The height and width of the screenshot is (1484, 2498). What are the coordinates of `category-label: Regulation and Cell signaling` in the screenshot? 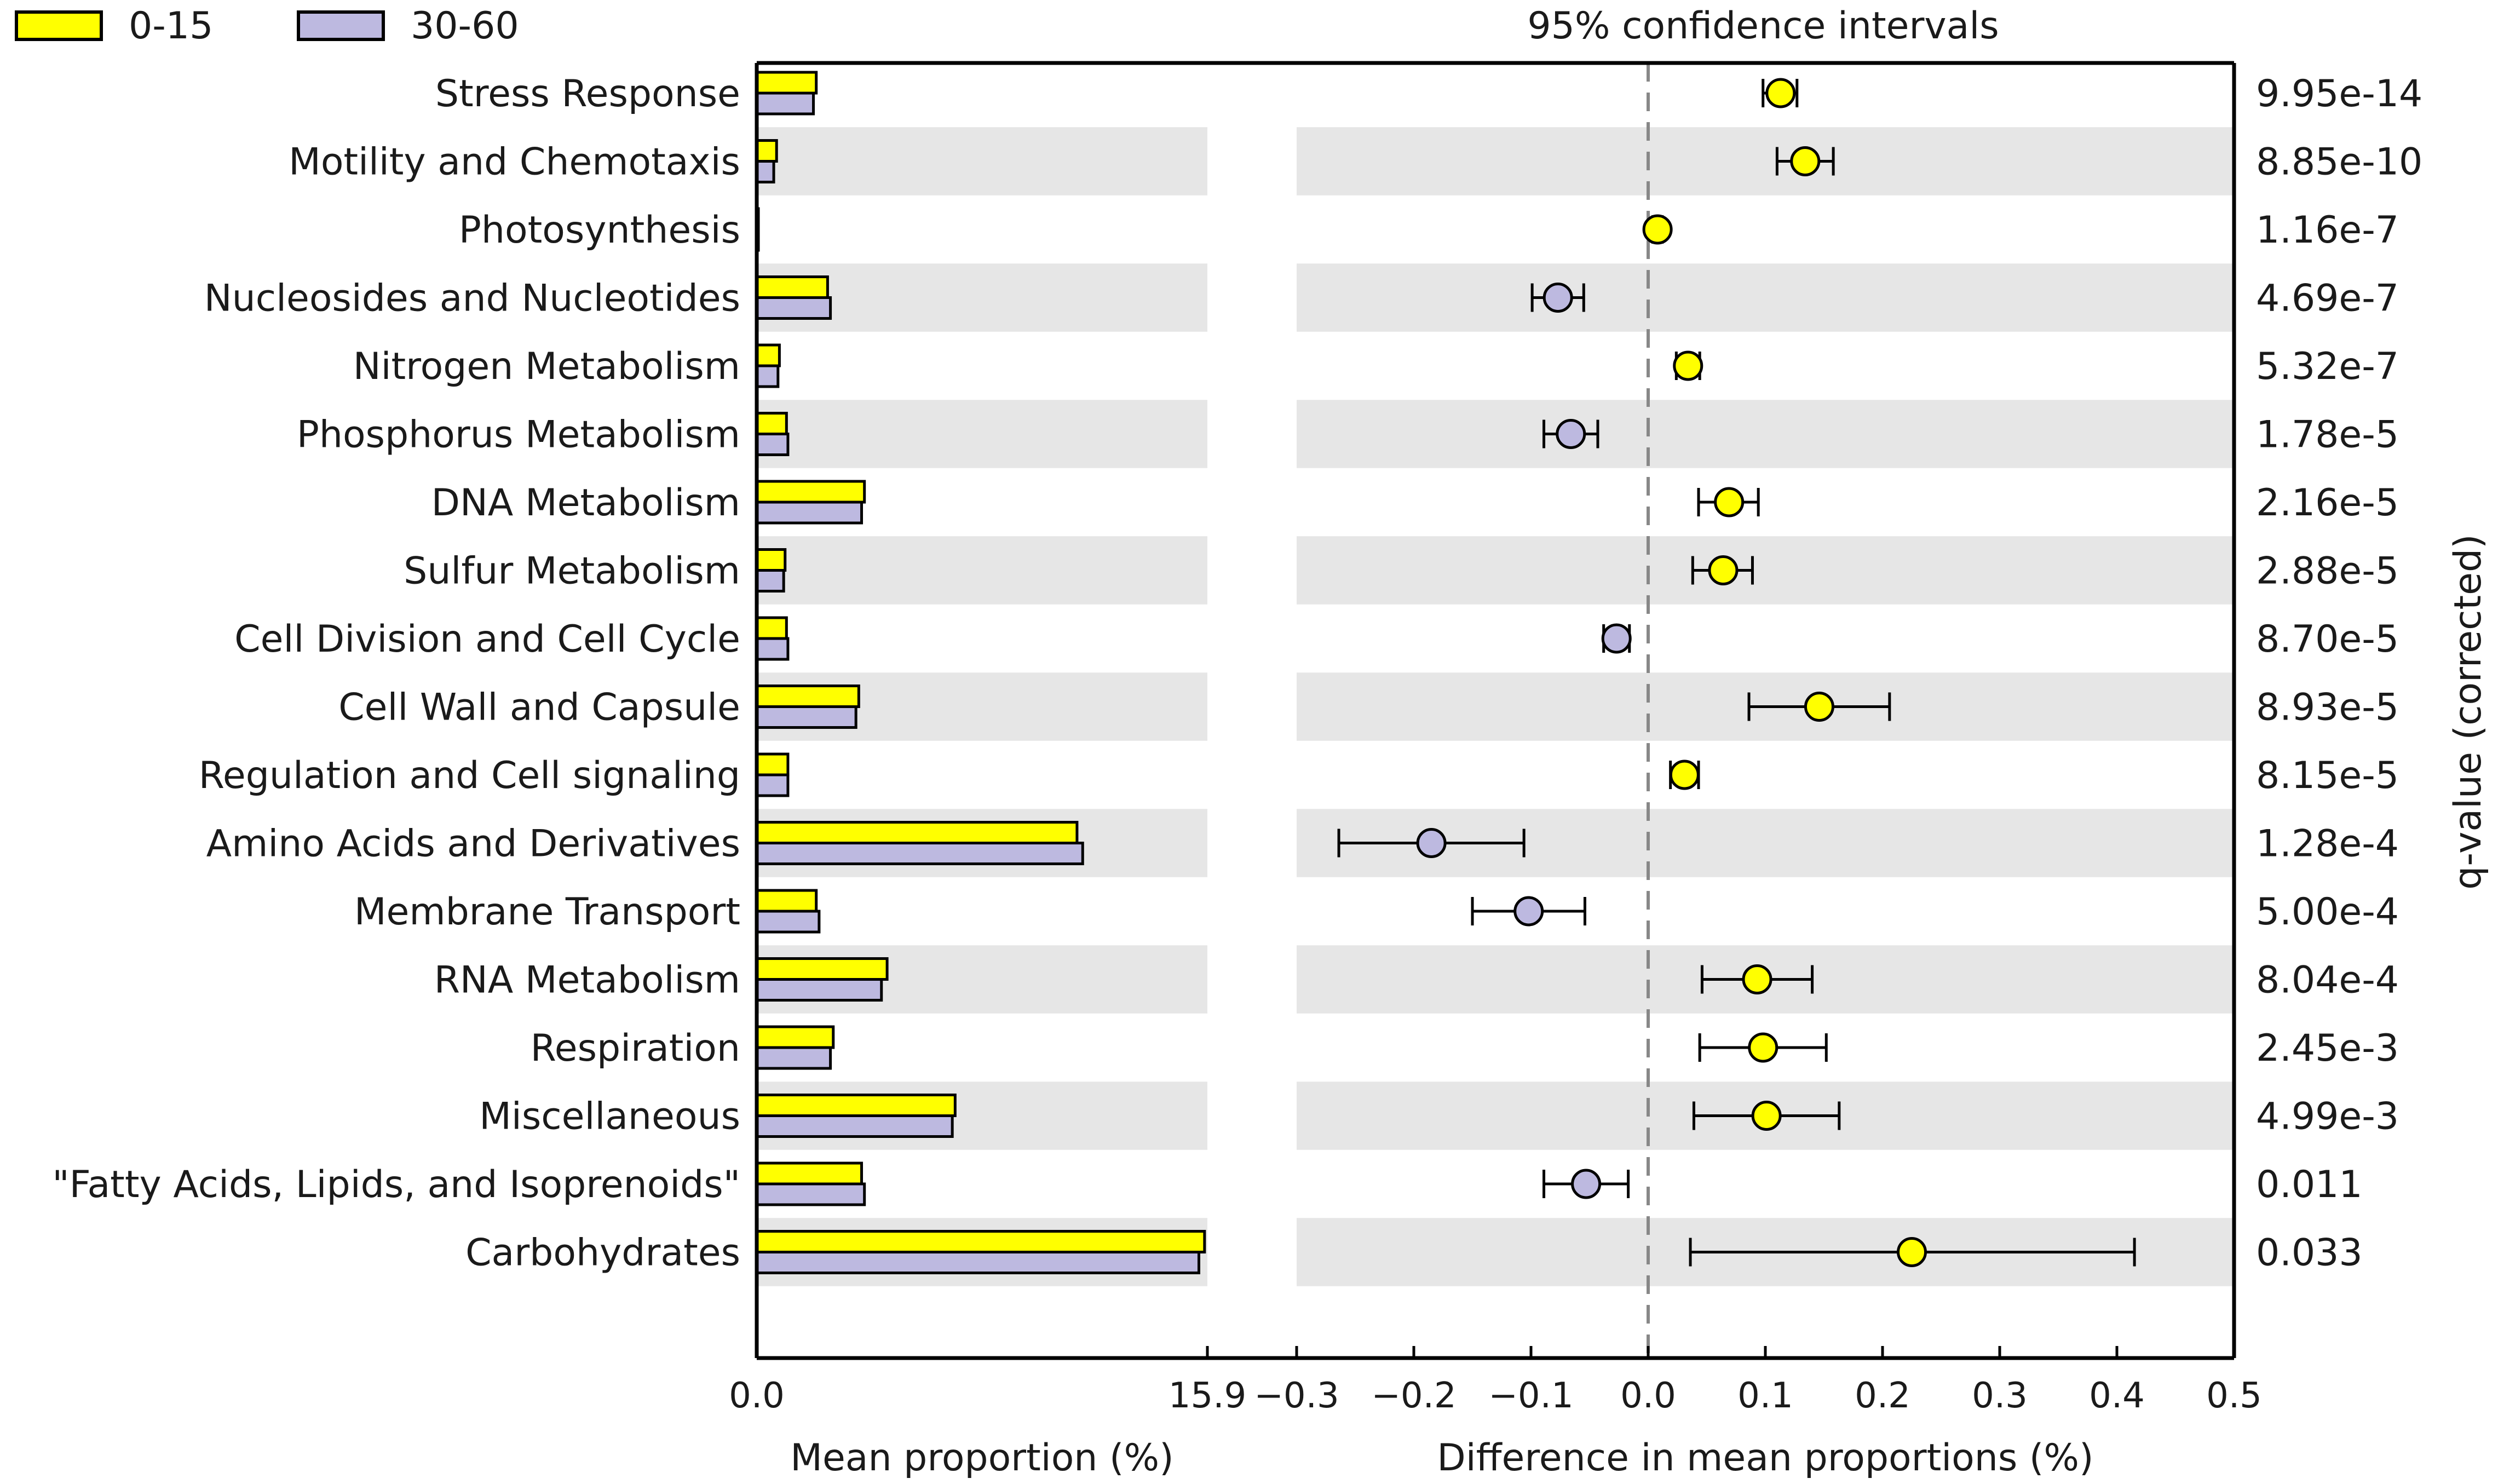 It's located at (470, 775).